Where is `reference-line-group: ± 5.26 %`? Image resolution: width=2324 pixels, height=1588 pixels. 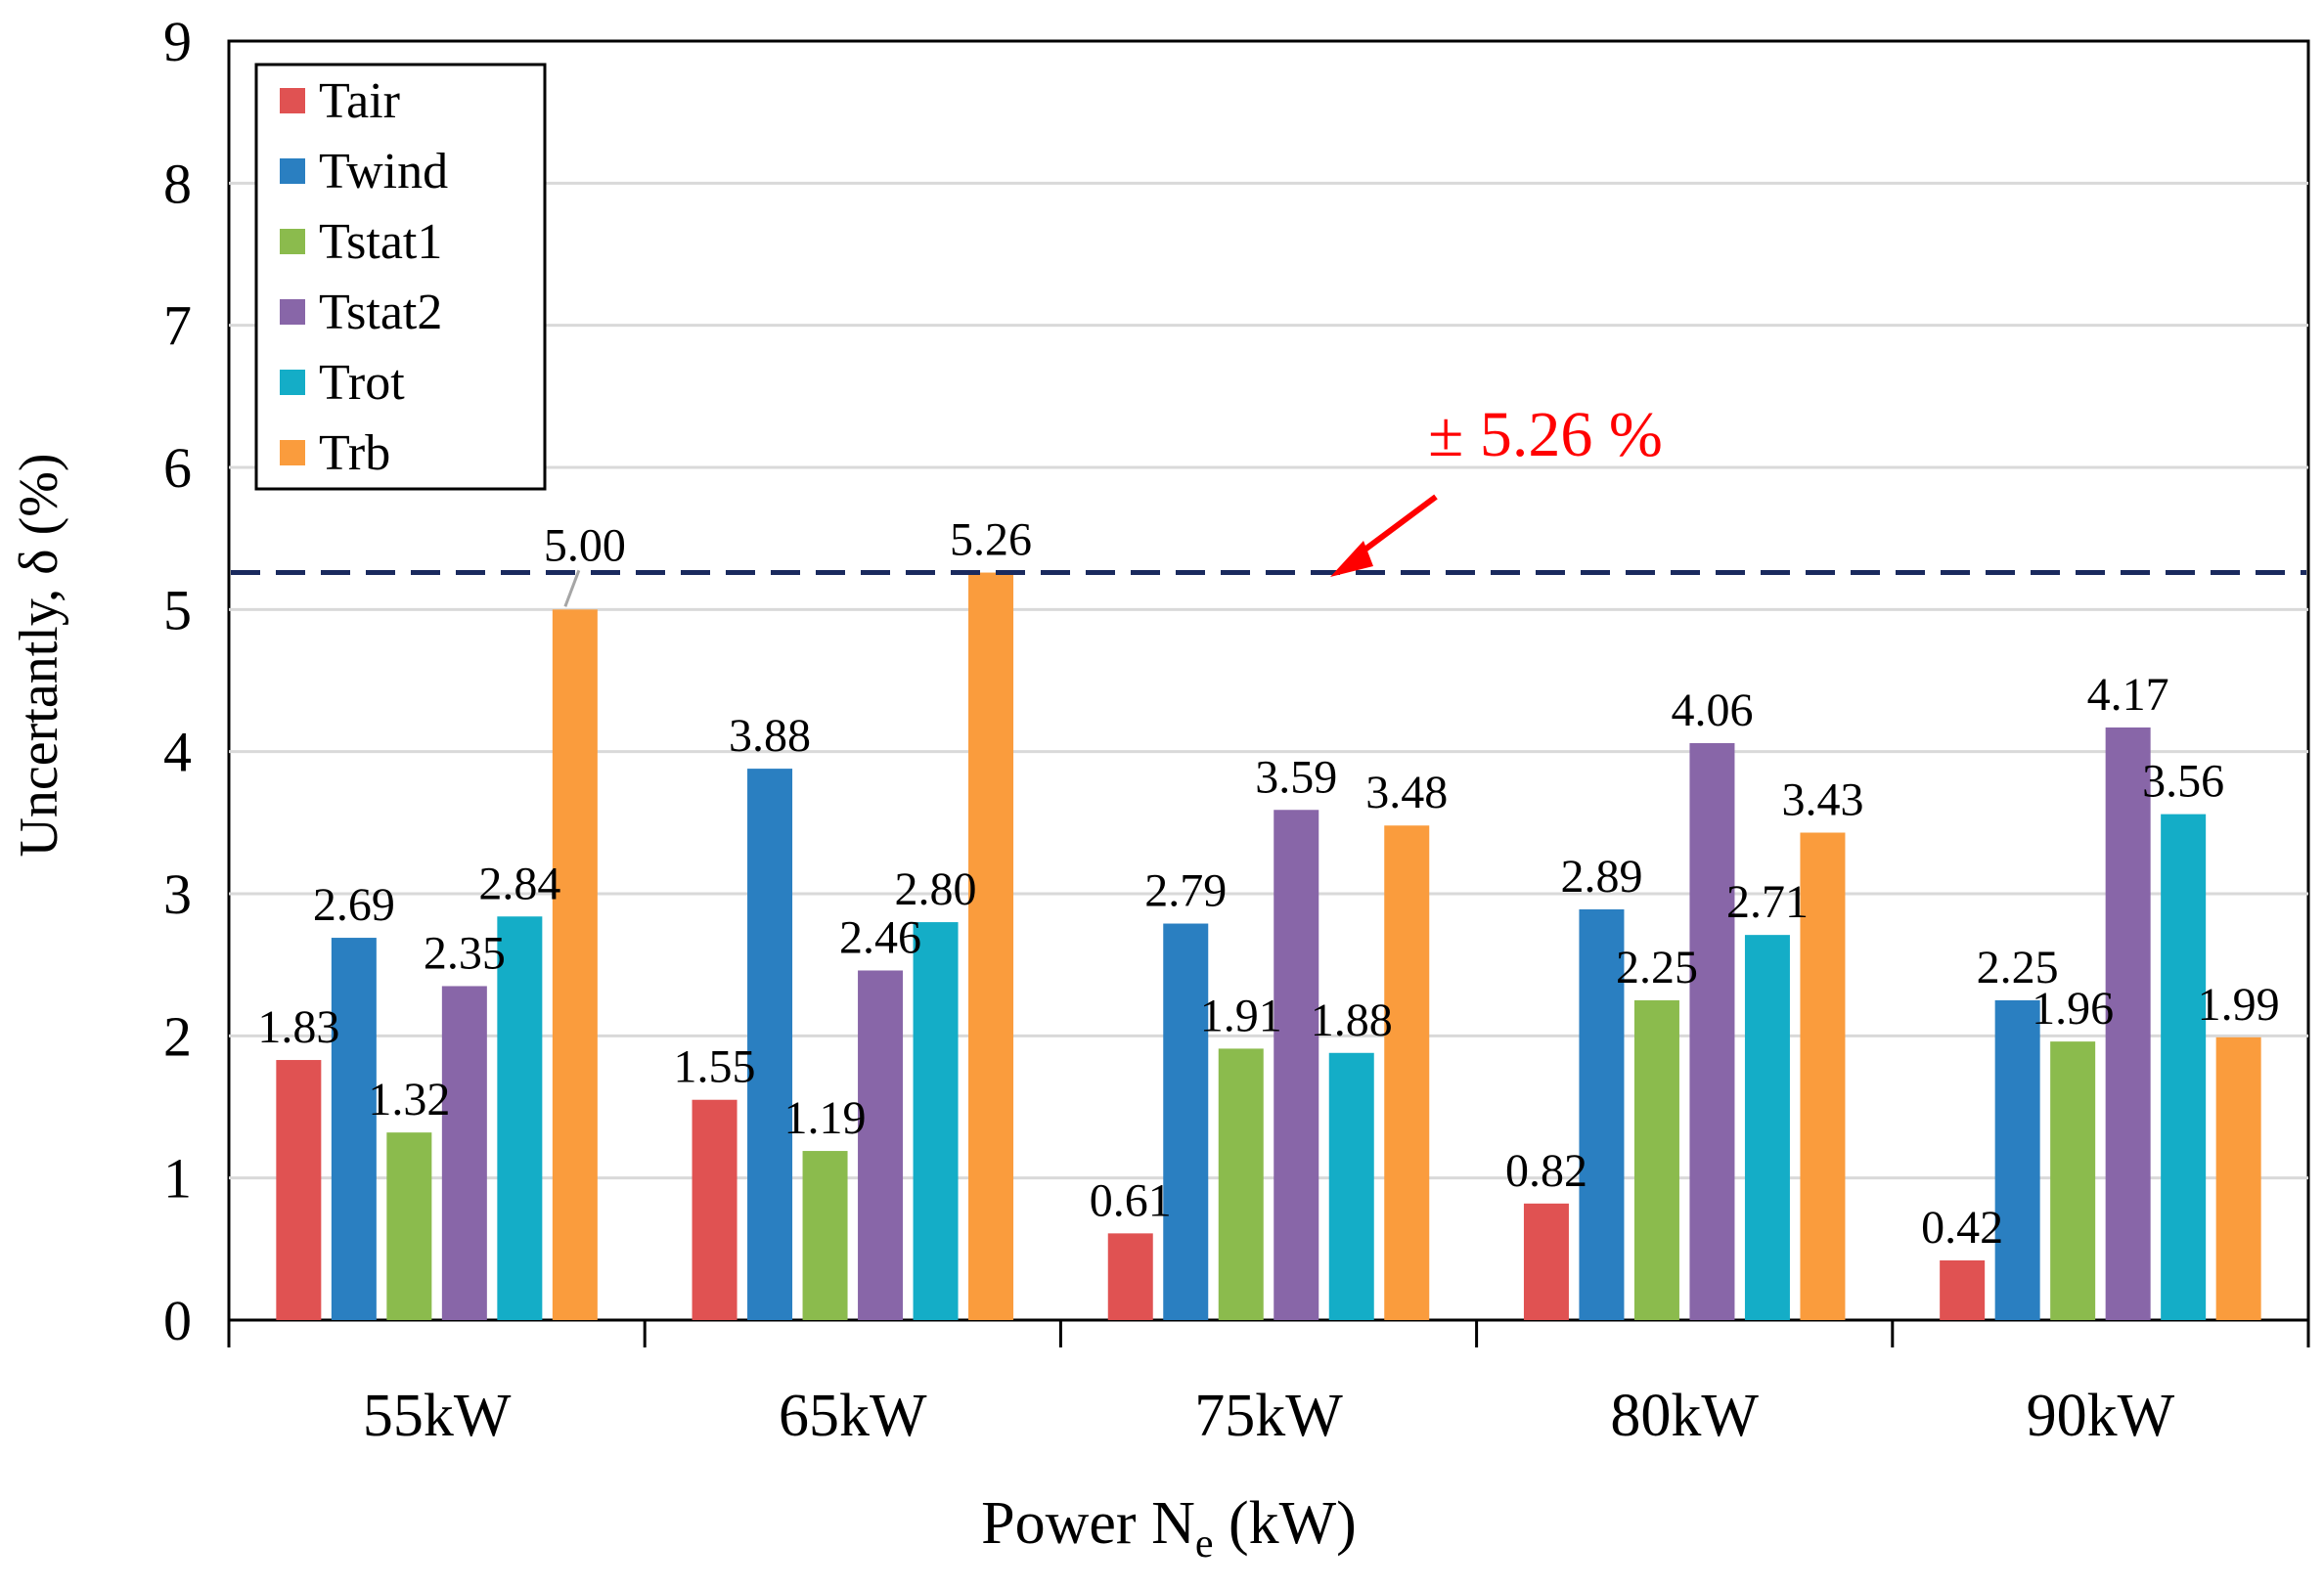
reference-line-group: ± 5.26 % is located at coordinates (1268, 488).